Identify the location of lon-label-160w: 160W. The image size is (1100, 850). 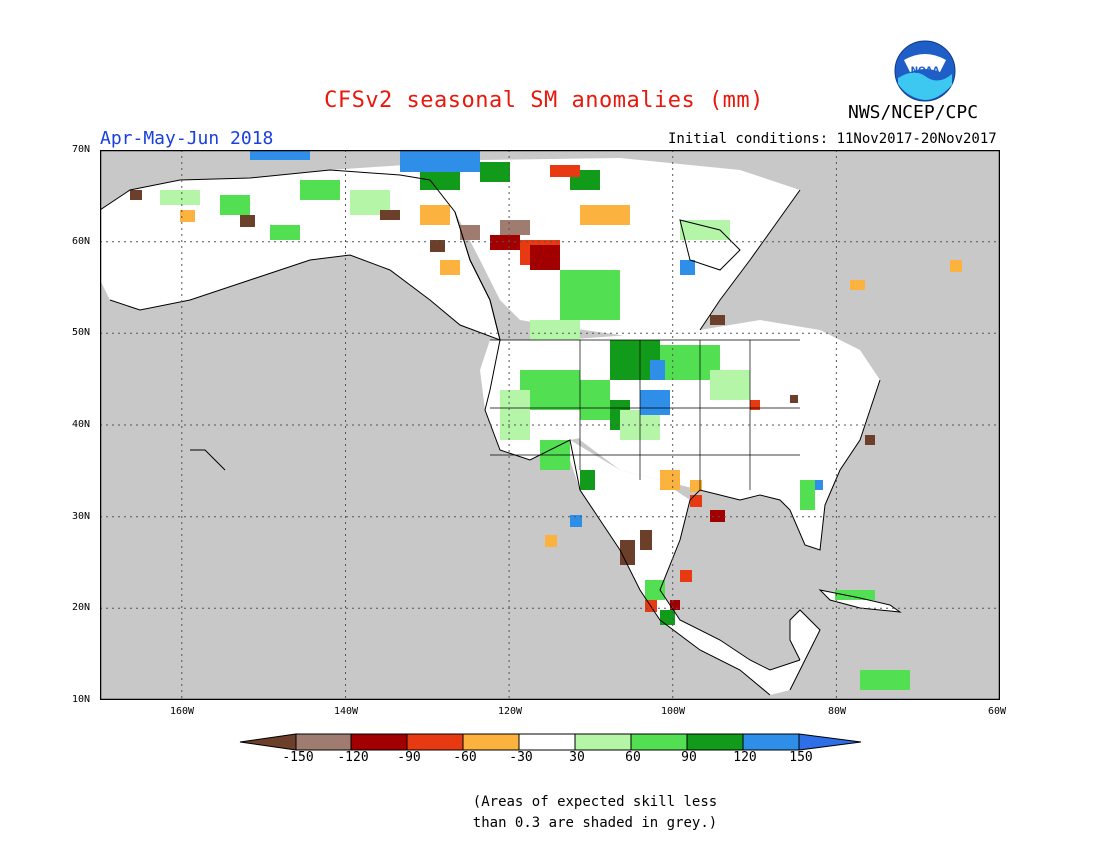
(182, 711).